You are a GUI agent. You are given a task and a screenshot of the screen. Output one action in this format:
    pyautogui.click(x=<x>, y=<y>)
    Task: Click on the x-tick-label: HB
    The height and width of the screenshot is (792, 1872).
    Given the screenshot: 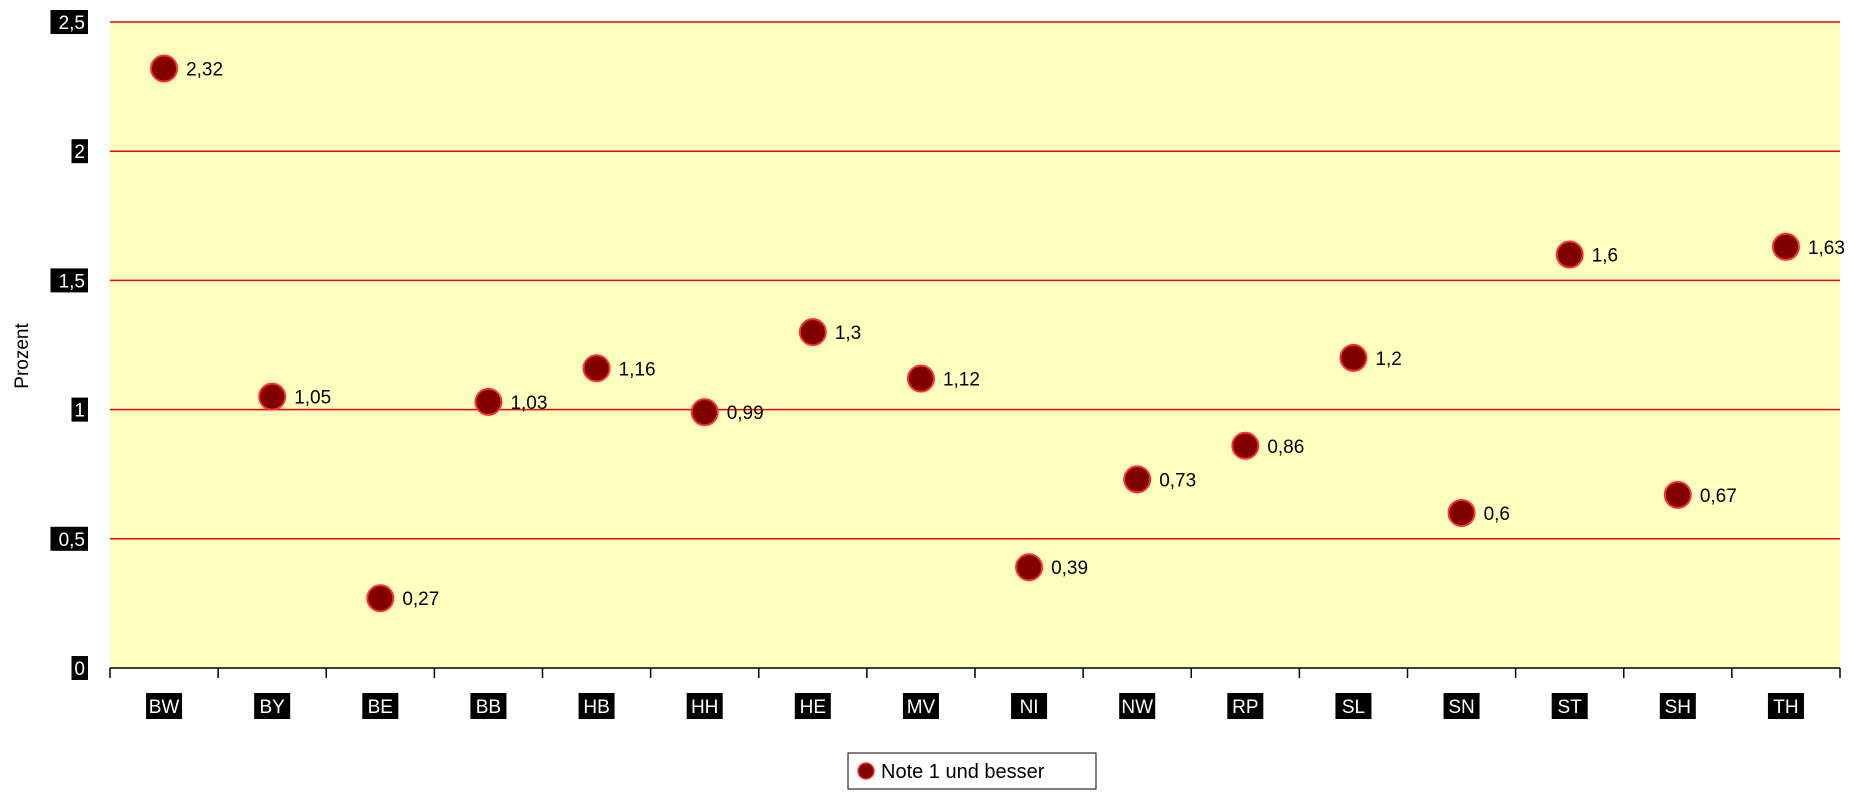 What is the action you would take?
    pyautogui.click(x=596, y=706)
    